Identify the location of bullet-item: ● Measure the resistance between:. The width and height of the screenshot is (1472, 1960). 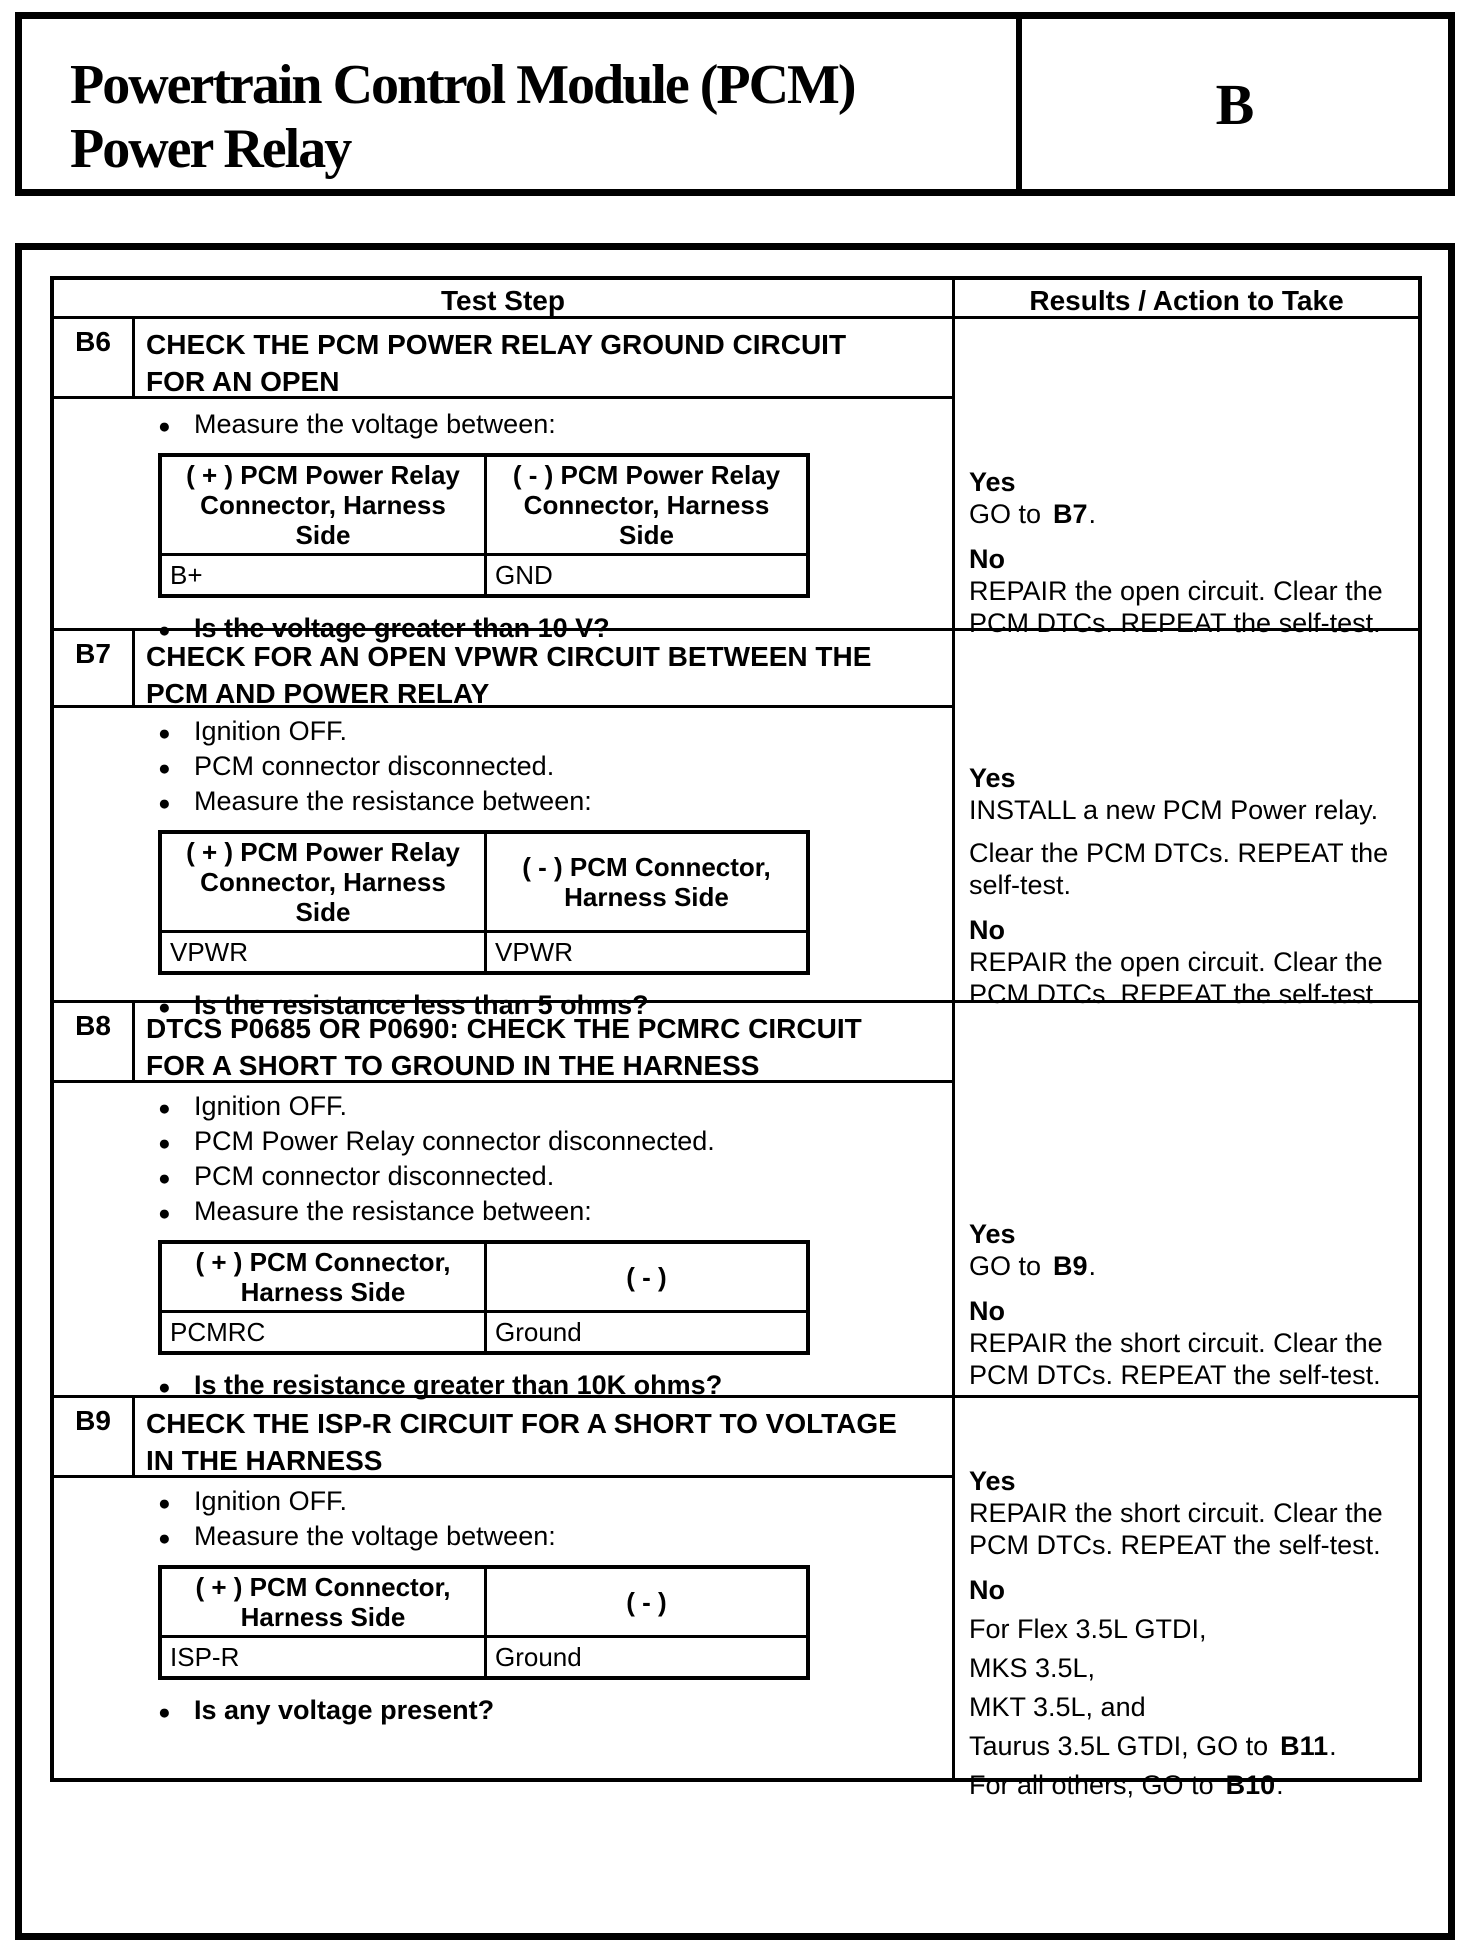
(555, 802).